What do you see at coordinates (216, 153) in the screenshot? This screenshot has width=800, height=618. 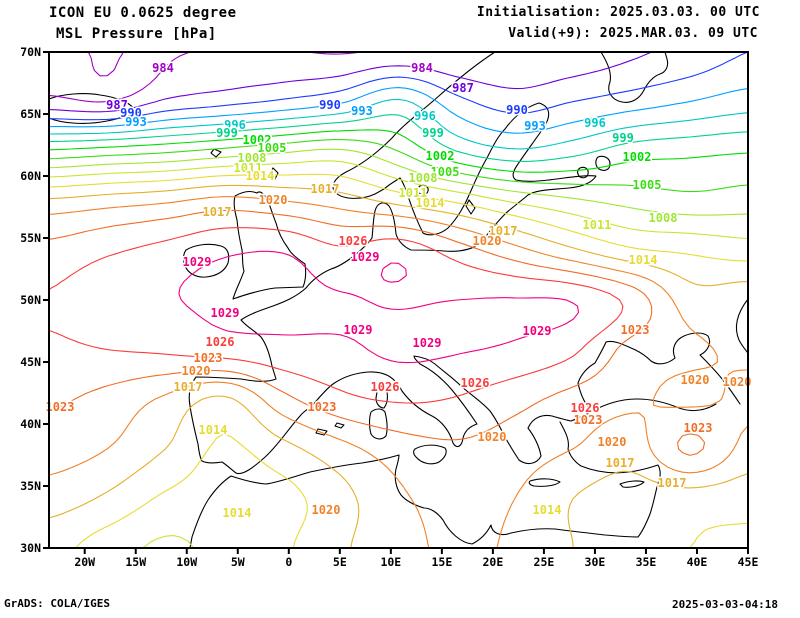 I see `coast-faroe` at bounding box center [216, 153].